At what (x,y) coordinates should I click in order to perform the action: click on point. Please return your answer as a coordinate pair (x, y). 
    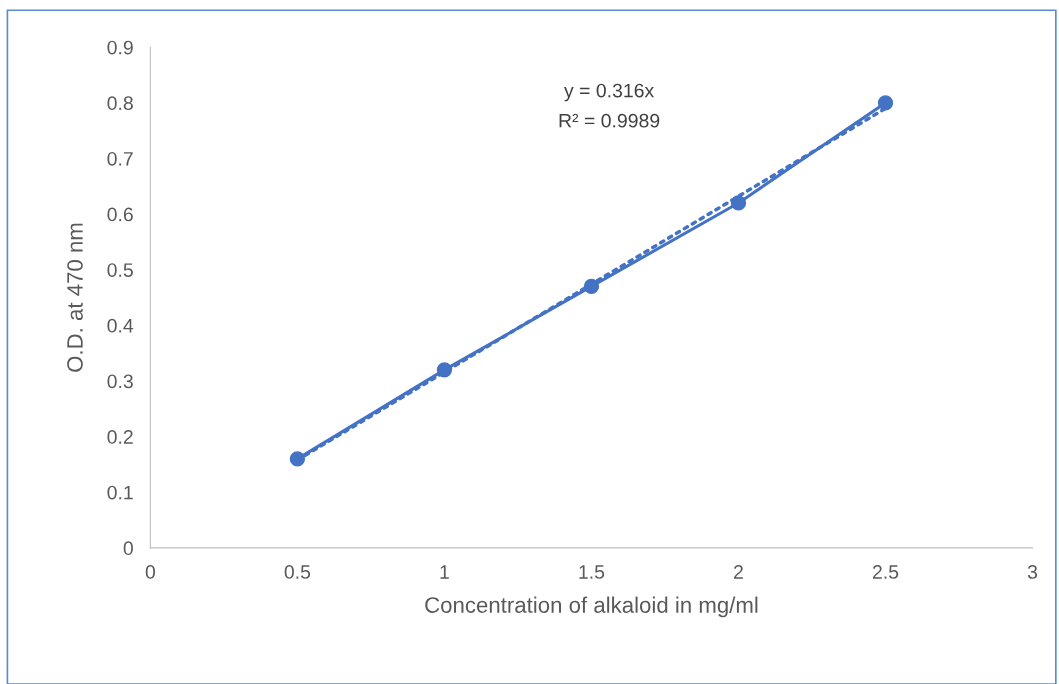
    Looking at the image, I should click on (885, 103).